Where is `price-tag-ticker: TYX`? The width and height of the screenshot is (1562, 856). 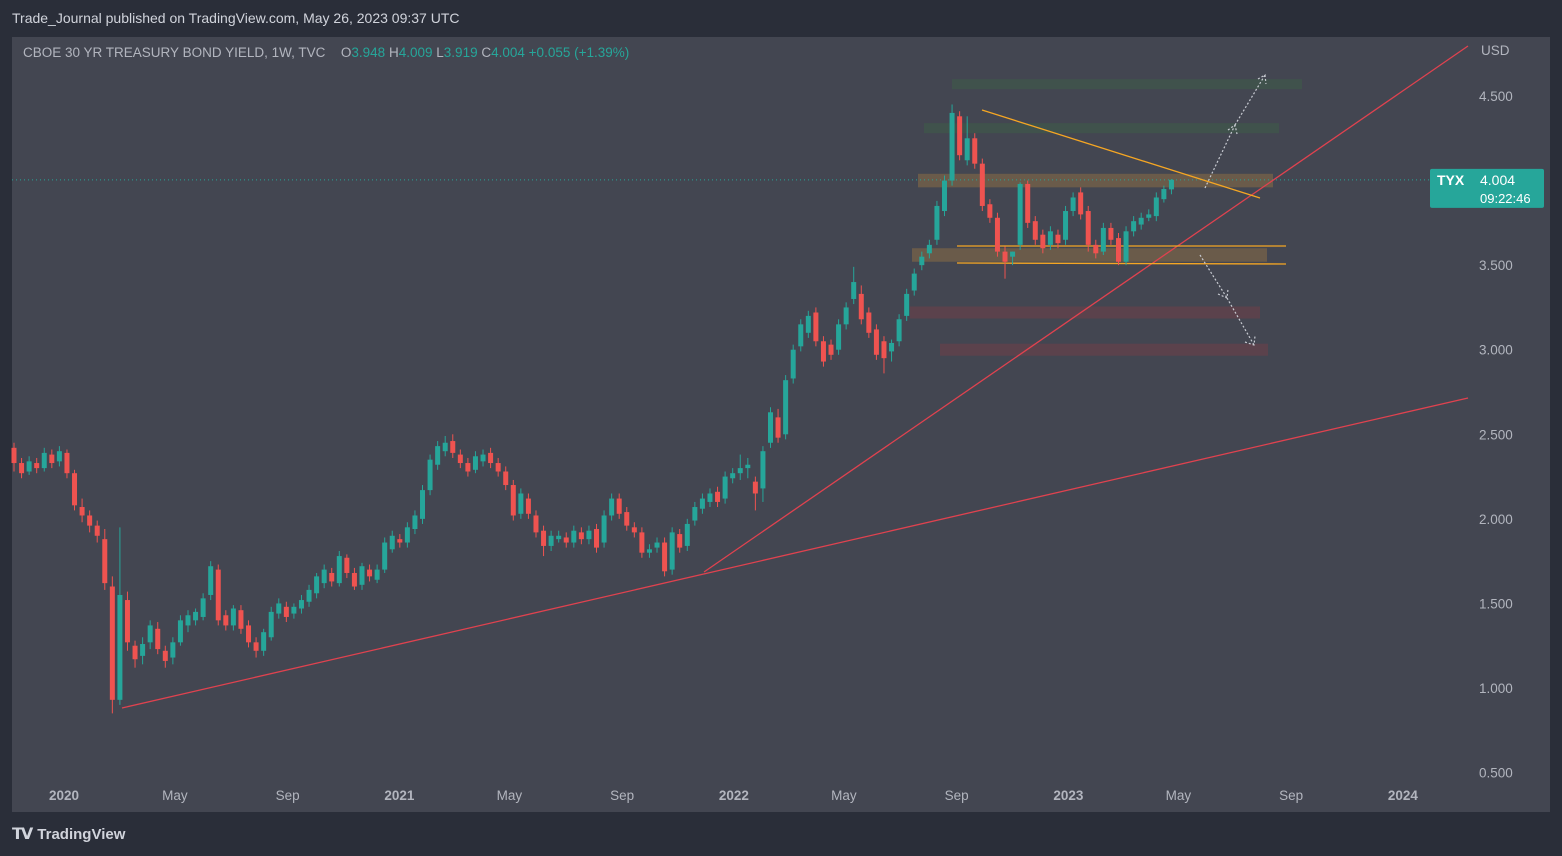 price-tag-ticker: TYX is located at coordinates (1451, 180).